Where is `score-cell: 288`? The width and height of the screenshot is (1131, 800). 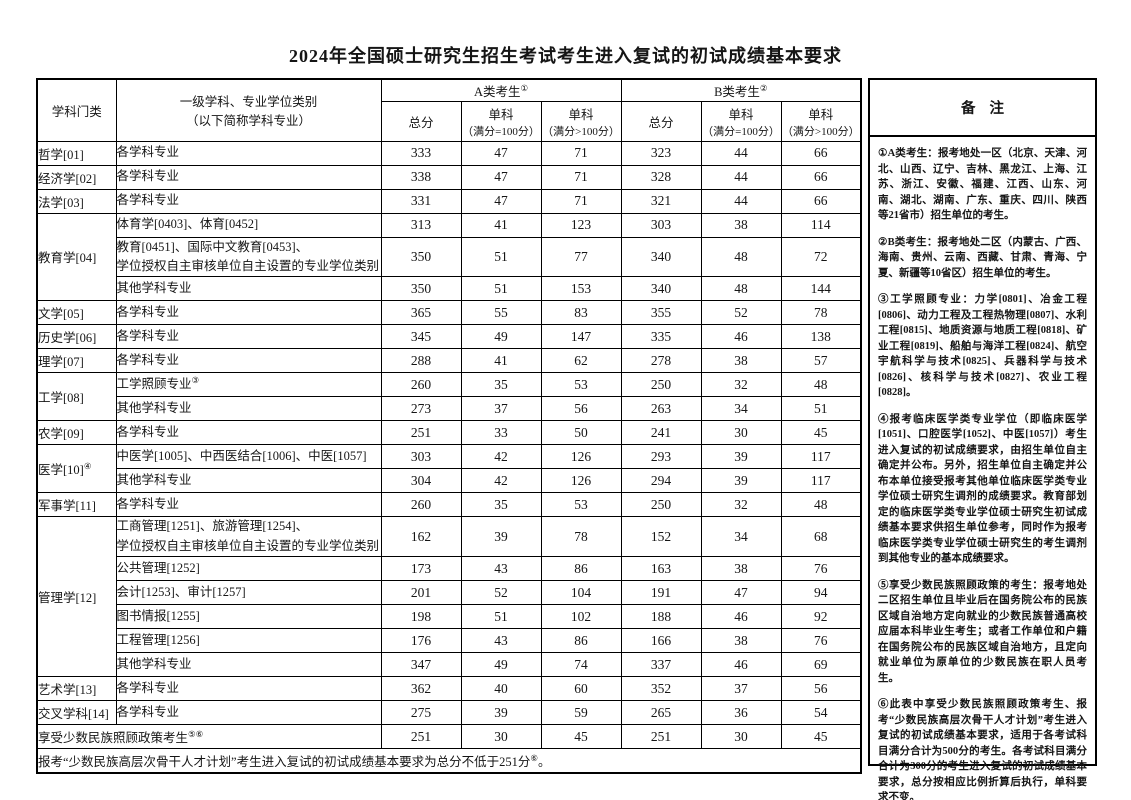
score-cell: 288 is located at coordinates (421, 361).